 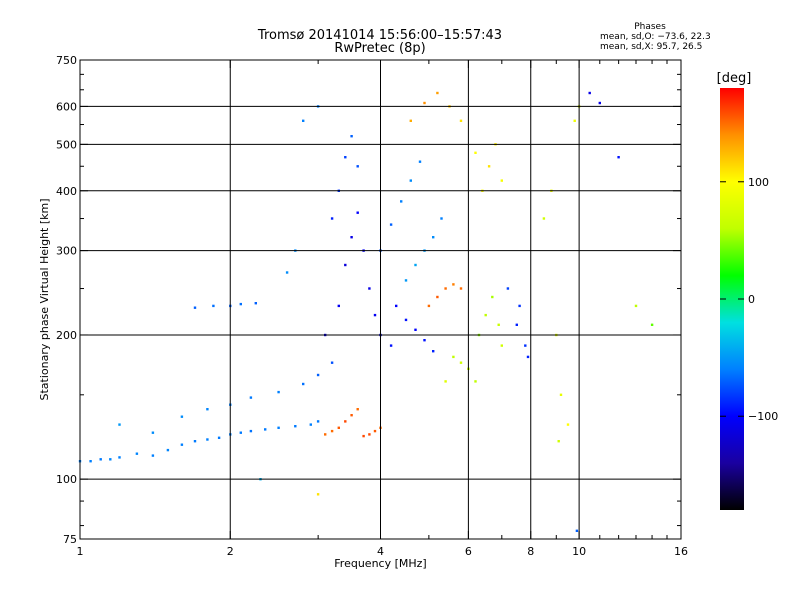 I want to click on y-tick-label: 100, so click(x=66, y=479).